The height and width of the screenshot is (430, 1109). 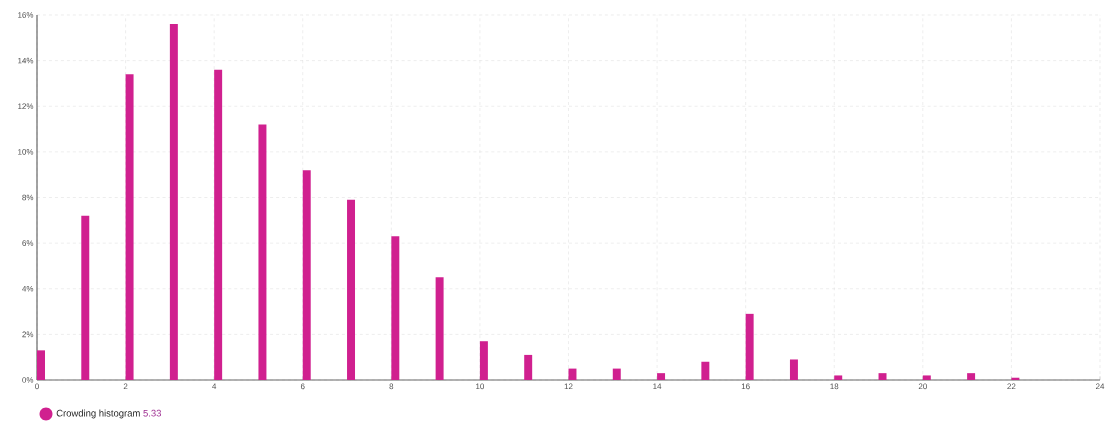 What do you see at coordinates (152, 413) in the screenshot?
I see `text: 5.33` at bounding box center [152, 413].